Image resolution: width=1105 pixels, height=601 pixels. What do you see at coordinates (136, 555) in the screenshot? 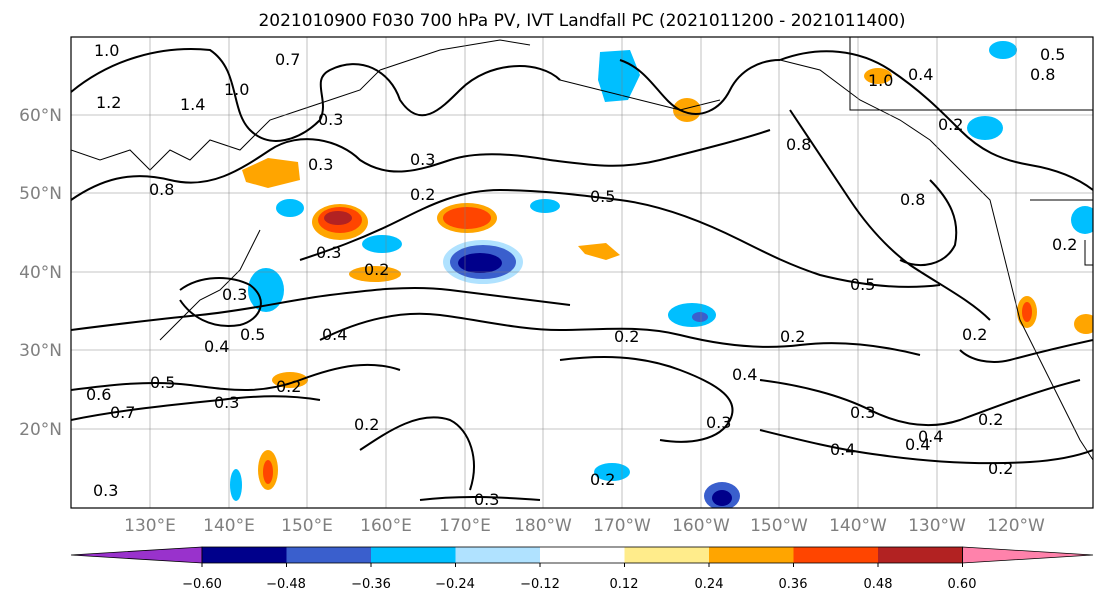
I see `colorbar-extend-left` at bounding box center [136, 555].